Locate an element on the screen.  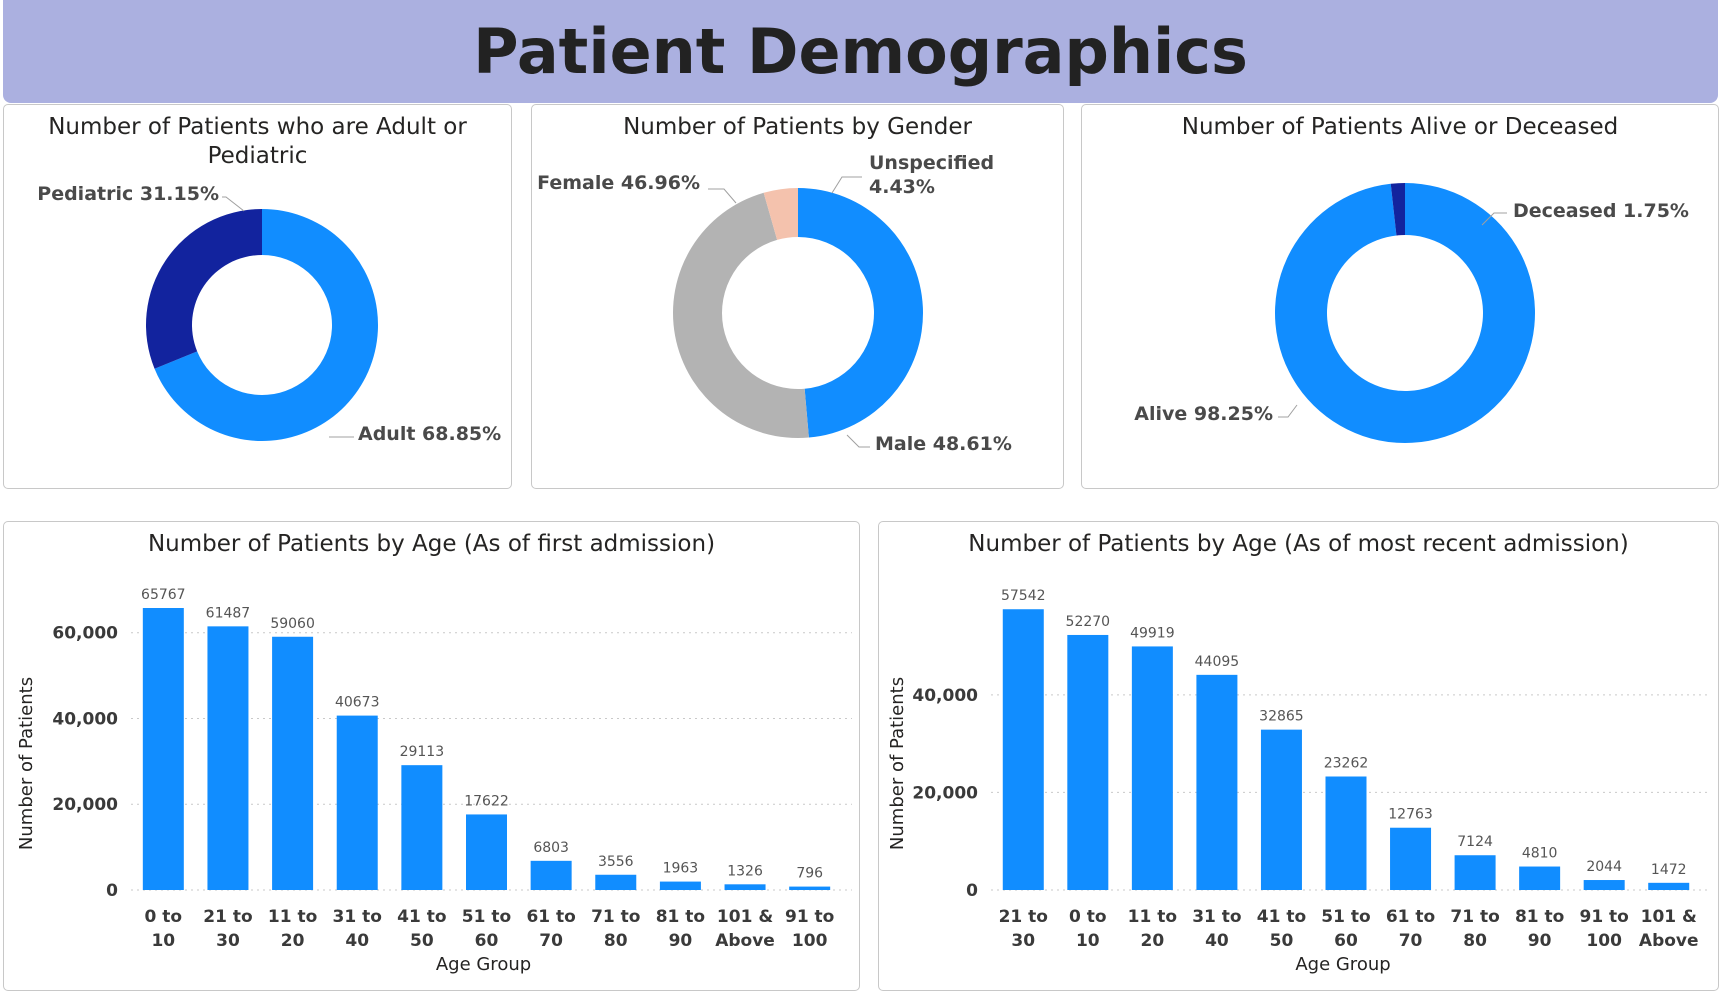
data-label: 7124 is located at coordinates (1475, 842).